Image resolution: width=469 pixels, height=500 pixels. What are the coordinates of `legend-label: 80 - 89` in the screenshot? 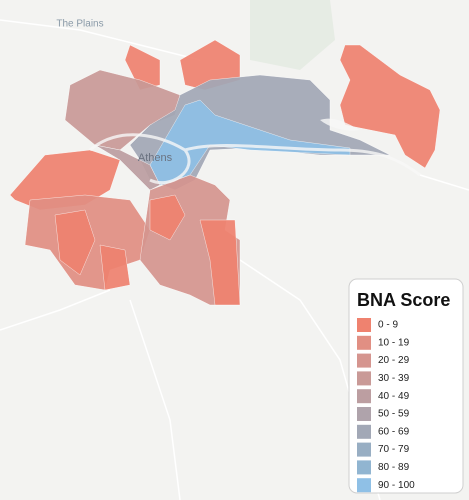 It's located at (394, 467).